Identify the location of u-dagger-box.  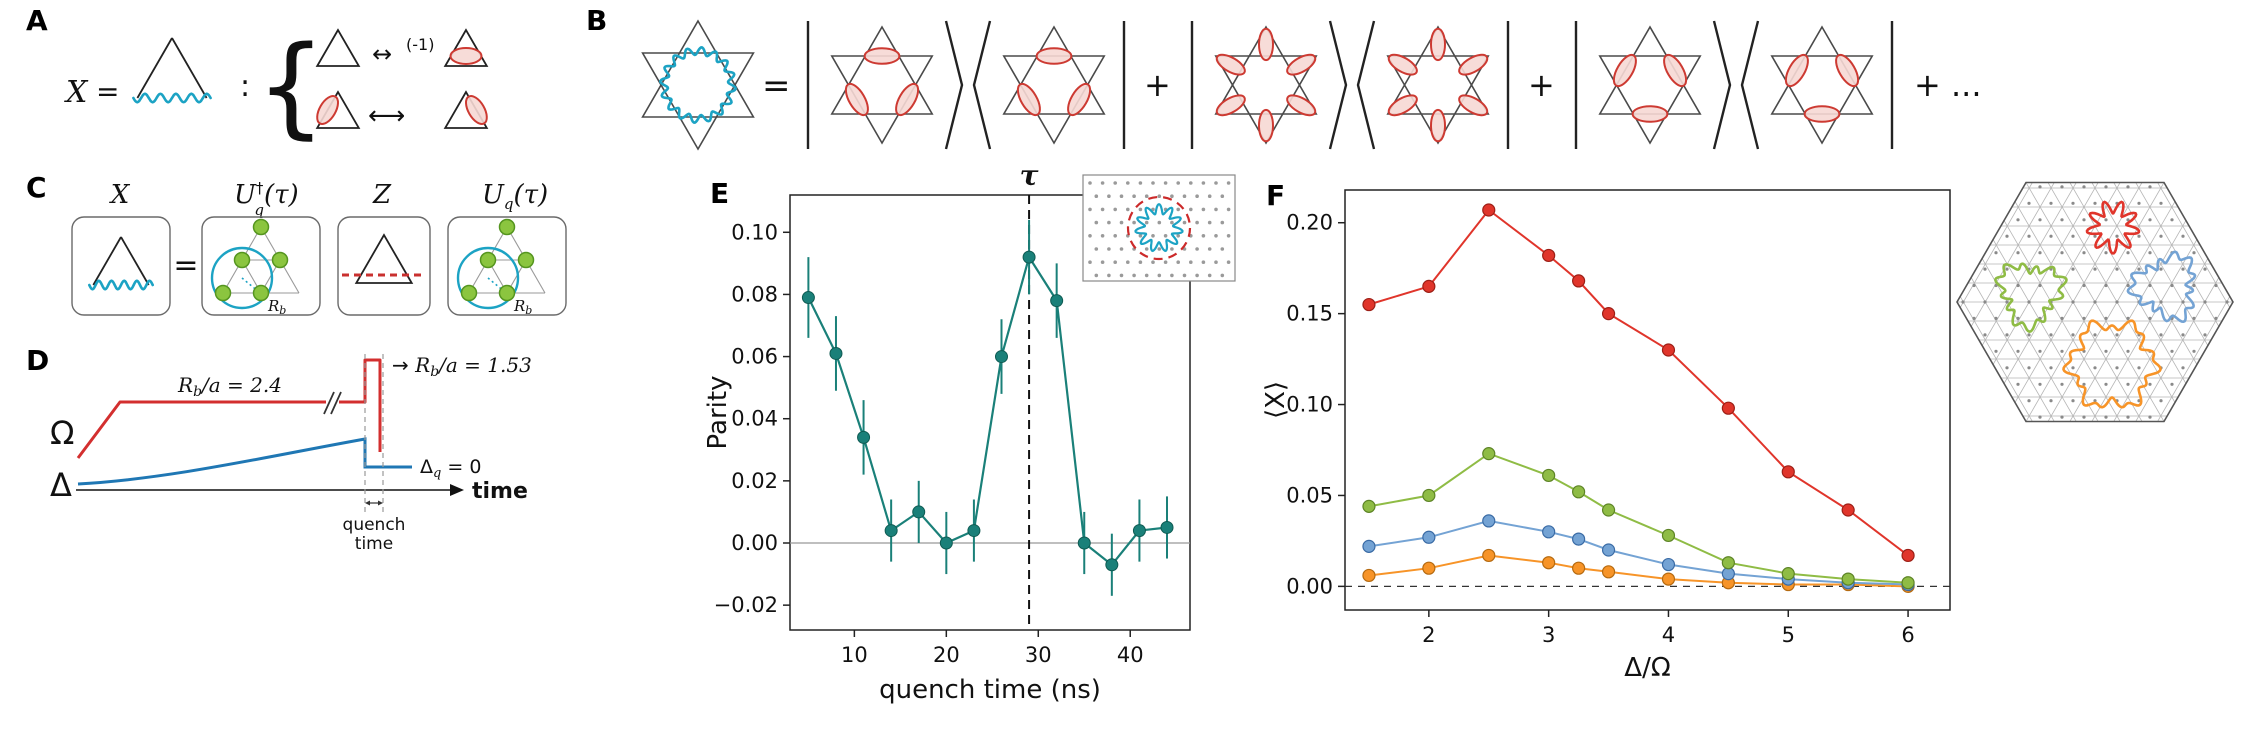
(261, 266).